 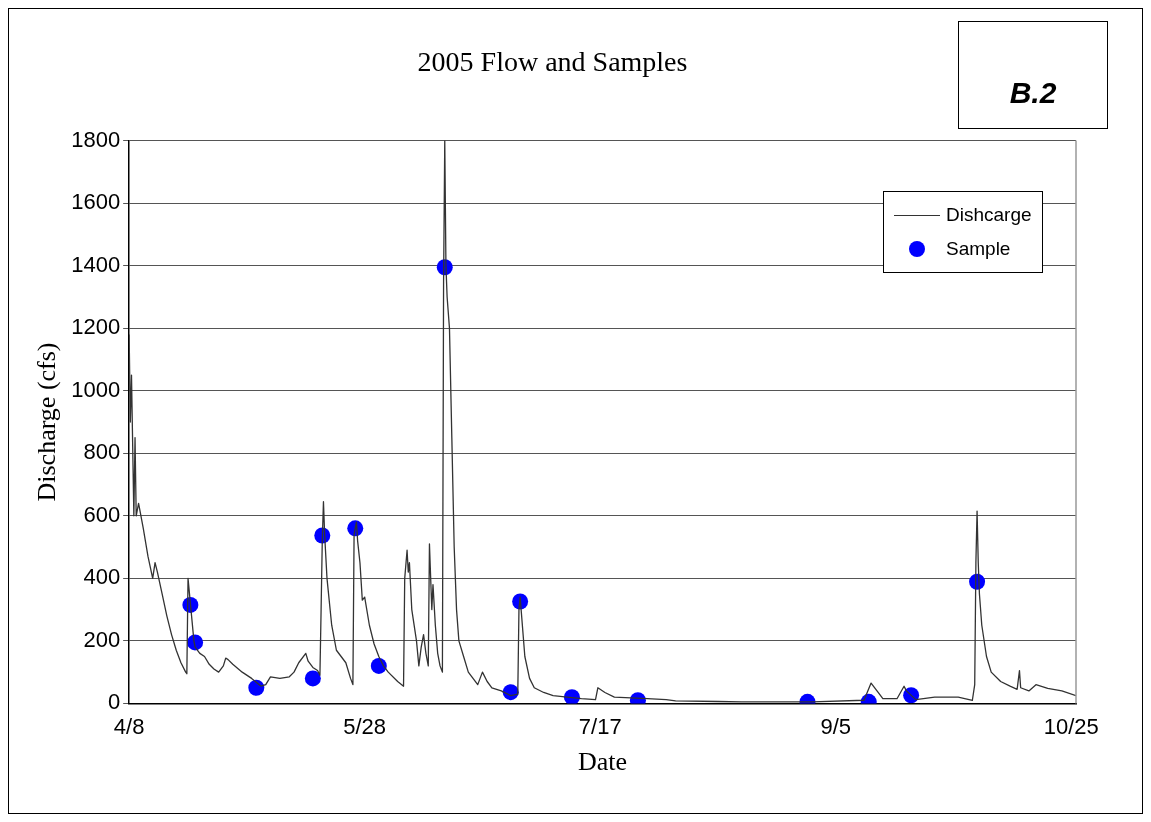 What do you see at coordinates (96, 202) in the screenshot?
I see `y-tick-label: 1600` at bounding box center [96, 202].